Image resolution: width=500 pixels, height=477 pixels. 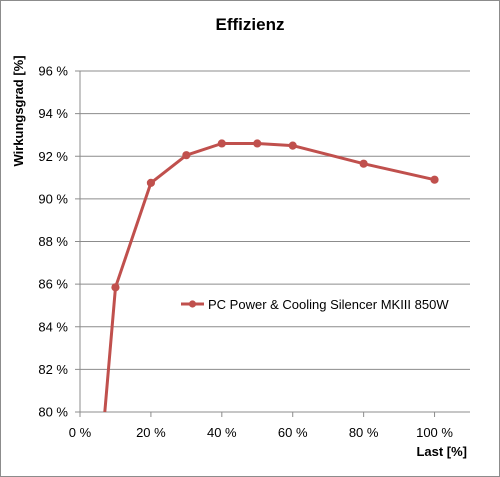 I want to click on y-axis-label: Wirkungsgrad [%], so click(x=18, y=110).